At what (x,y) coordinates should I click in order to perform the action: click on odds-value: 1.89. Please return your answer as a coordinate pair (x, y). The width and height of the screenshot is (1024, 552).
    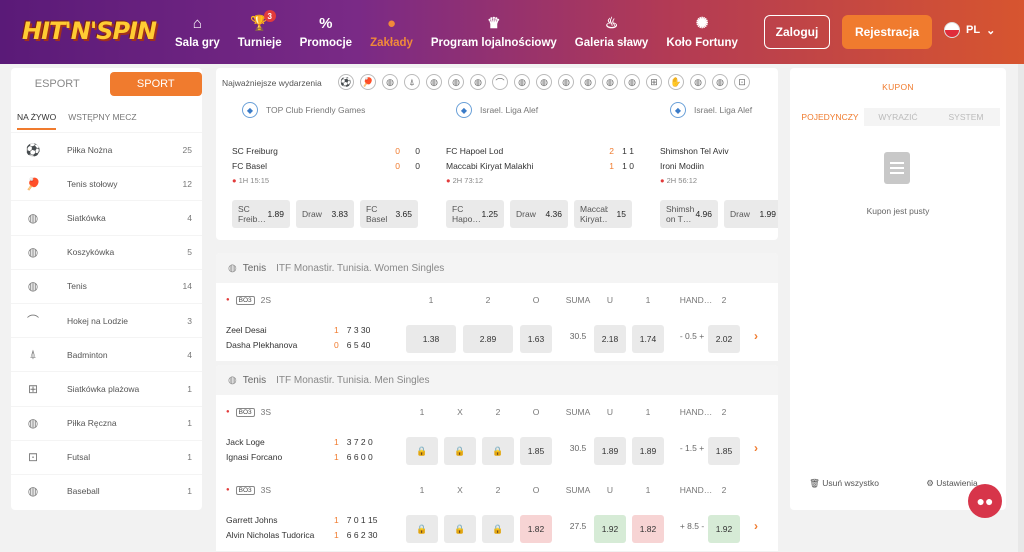
    Looking at the image, I should click on (610, 451).